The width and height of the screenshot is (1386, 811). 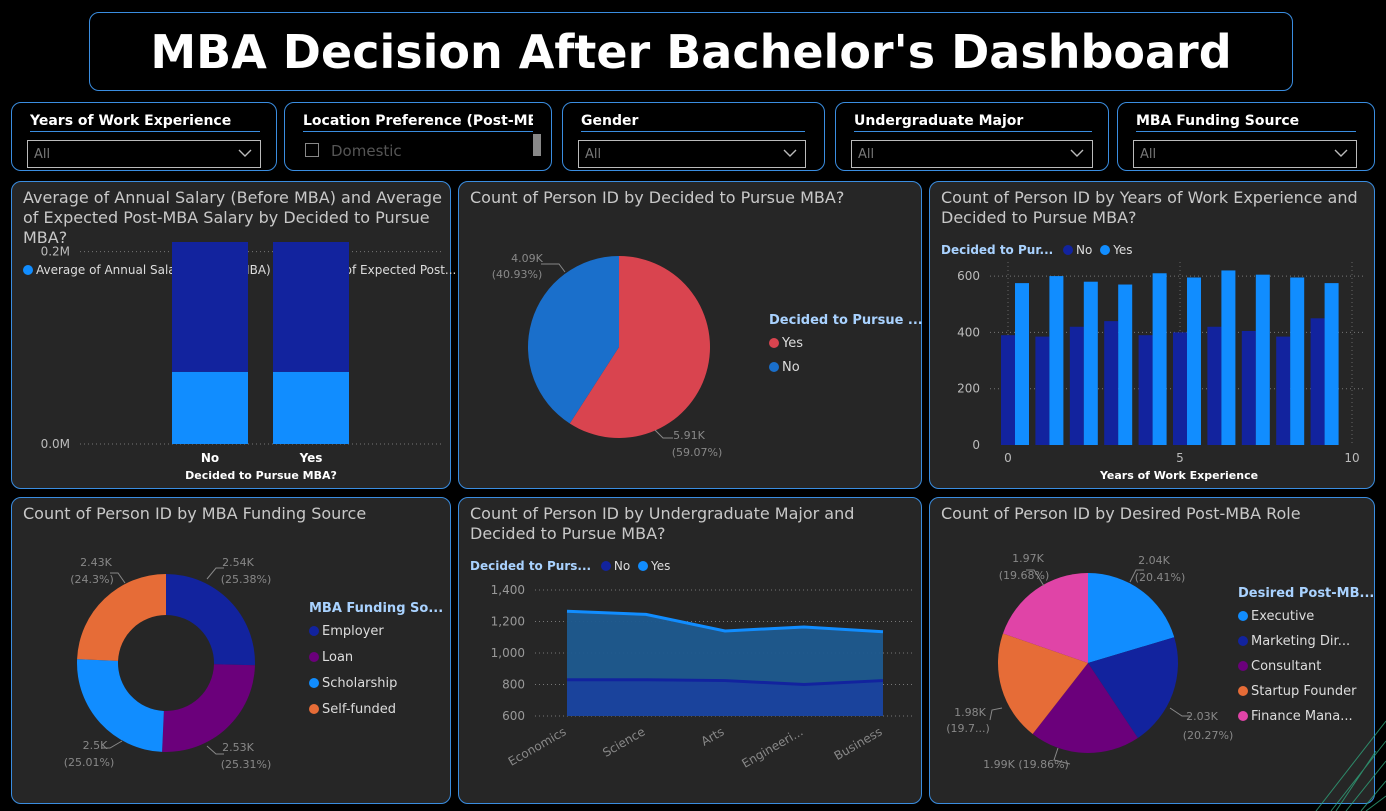 I want to click on x-axis-label: Decided to Pursue MBA?, so click(x=261, y=475).